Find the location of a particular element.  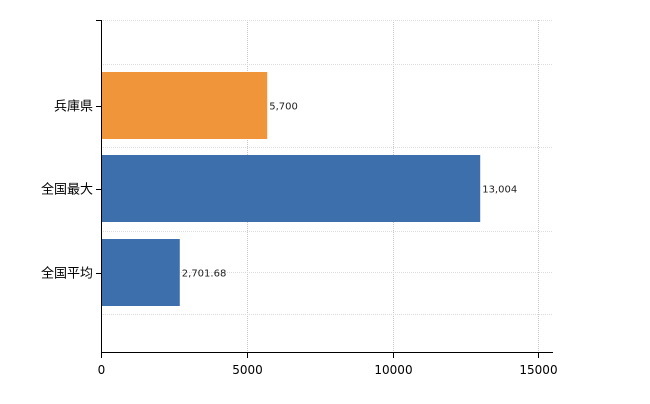

bar-value-label-0: 5,700 is located at coordinates (283, 107).